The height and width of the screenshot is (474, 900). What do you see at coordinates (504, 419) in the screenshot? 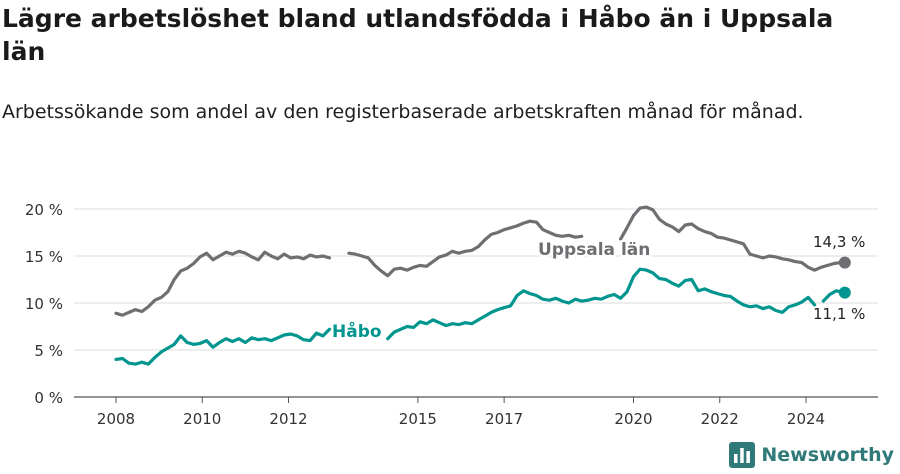
I see `x-tick-label: 2017` at bounding box center [504, 419].